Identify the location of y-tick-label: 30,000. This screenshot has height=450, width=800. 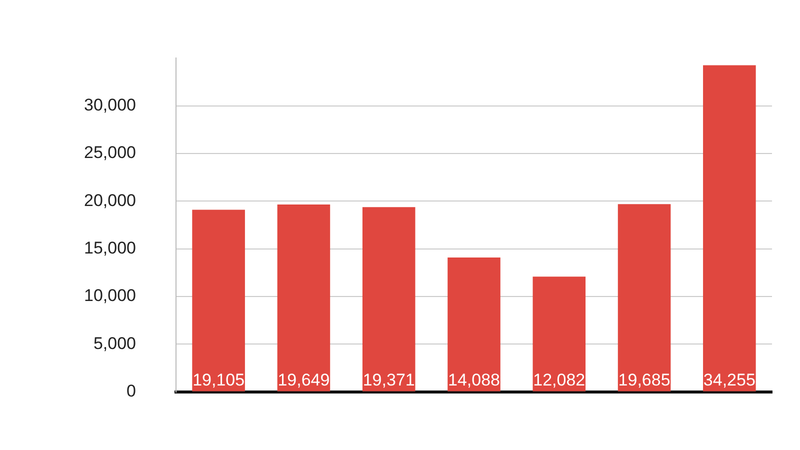
(110, 105).